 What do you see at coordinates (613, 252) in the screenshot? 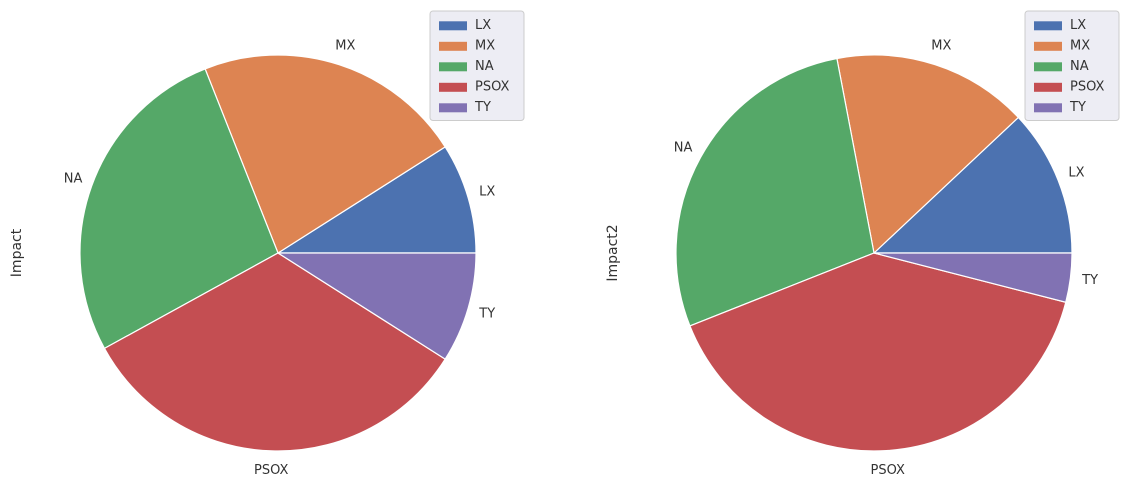
I see `ylabel-impact2: Impact2` at bounding box center [613, 252].